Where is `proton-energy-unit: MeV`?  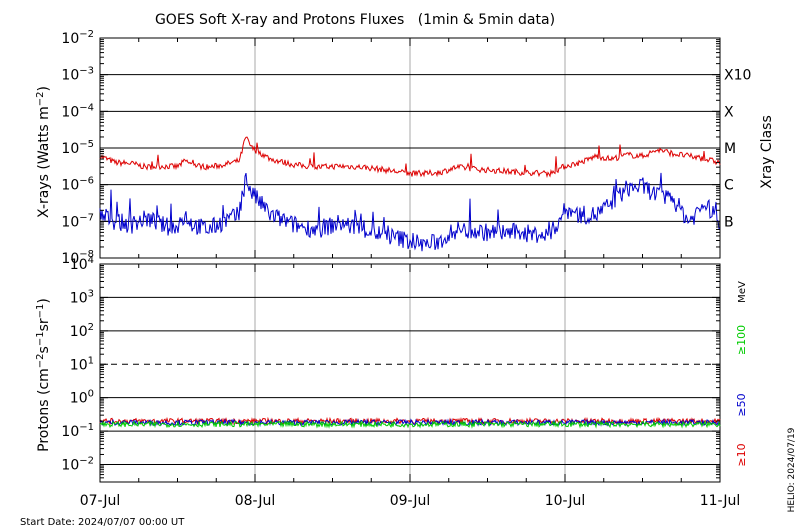 proton-energy-unit: MeV is located at coordinates (742, 292).